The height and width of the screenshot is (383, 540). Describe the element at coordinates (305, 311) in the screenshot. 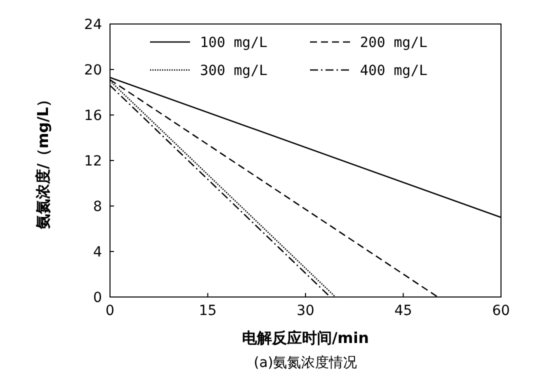

I see `x-tick-label: 30` at that location.